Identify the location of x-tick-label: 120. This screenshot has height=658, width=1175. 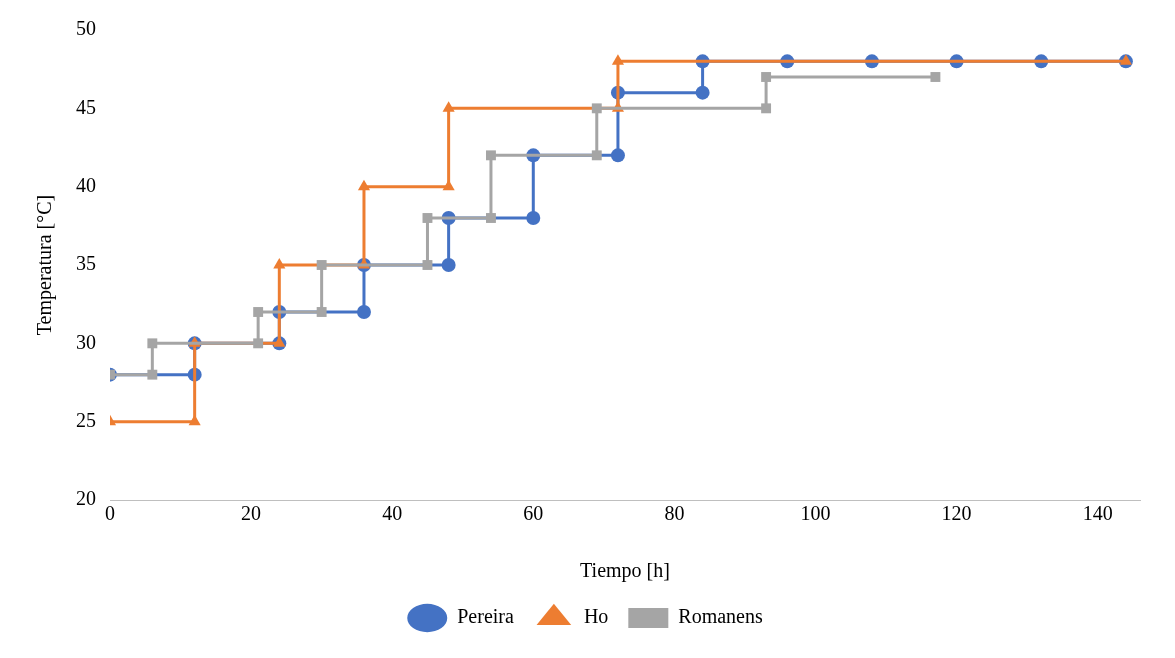
(956, 513).